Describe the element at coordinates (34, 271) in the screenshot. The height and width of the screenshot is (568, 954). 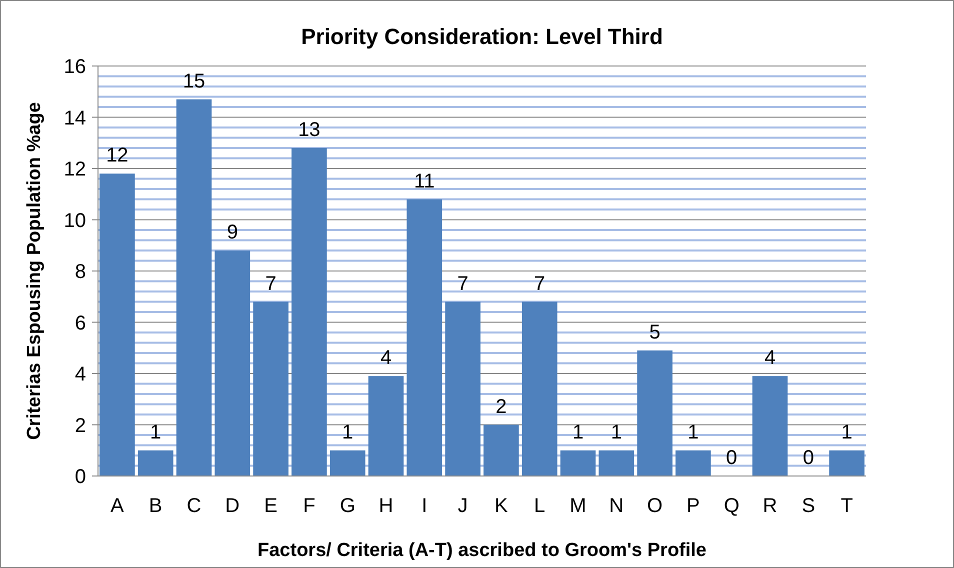
I see `y-axis-title: Criterias Espousing Population %age` at that location.